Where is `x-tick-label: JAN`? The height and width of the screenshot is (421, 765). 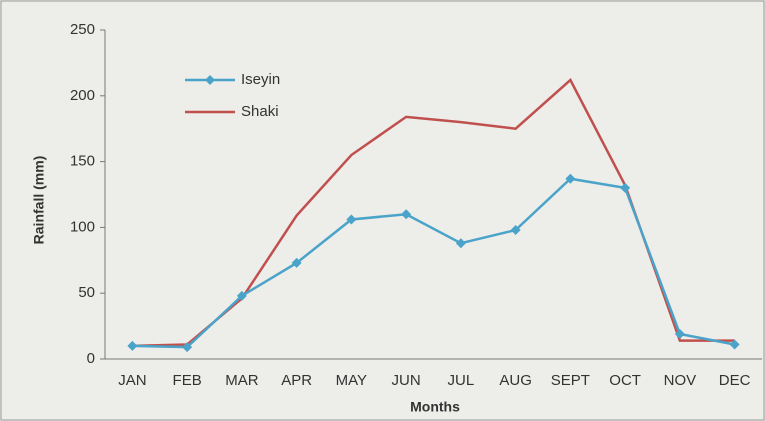 x-tick-label: JAN is located at coordinates (132, 380).